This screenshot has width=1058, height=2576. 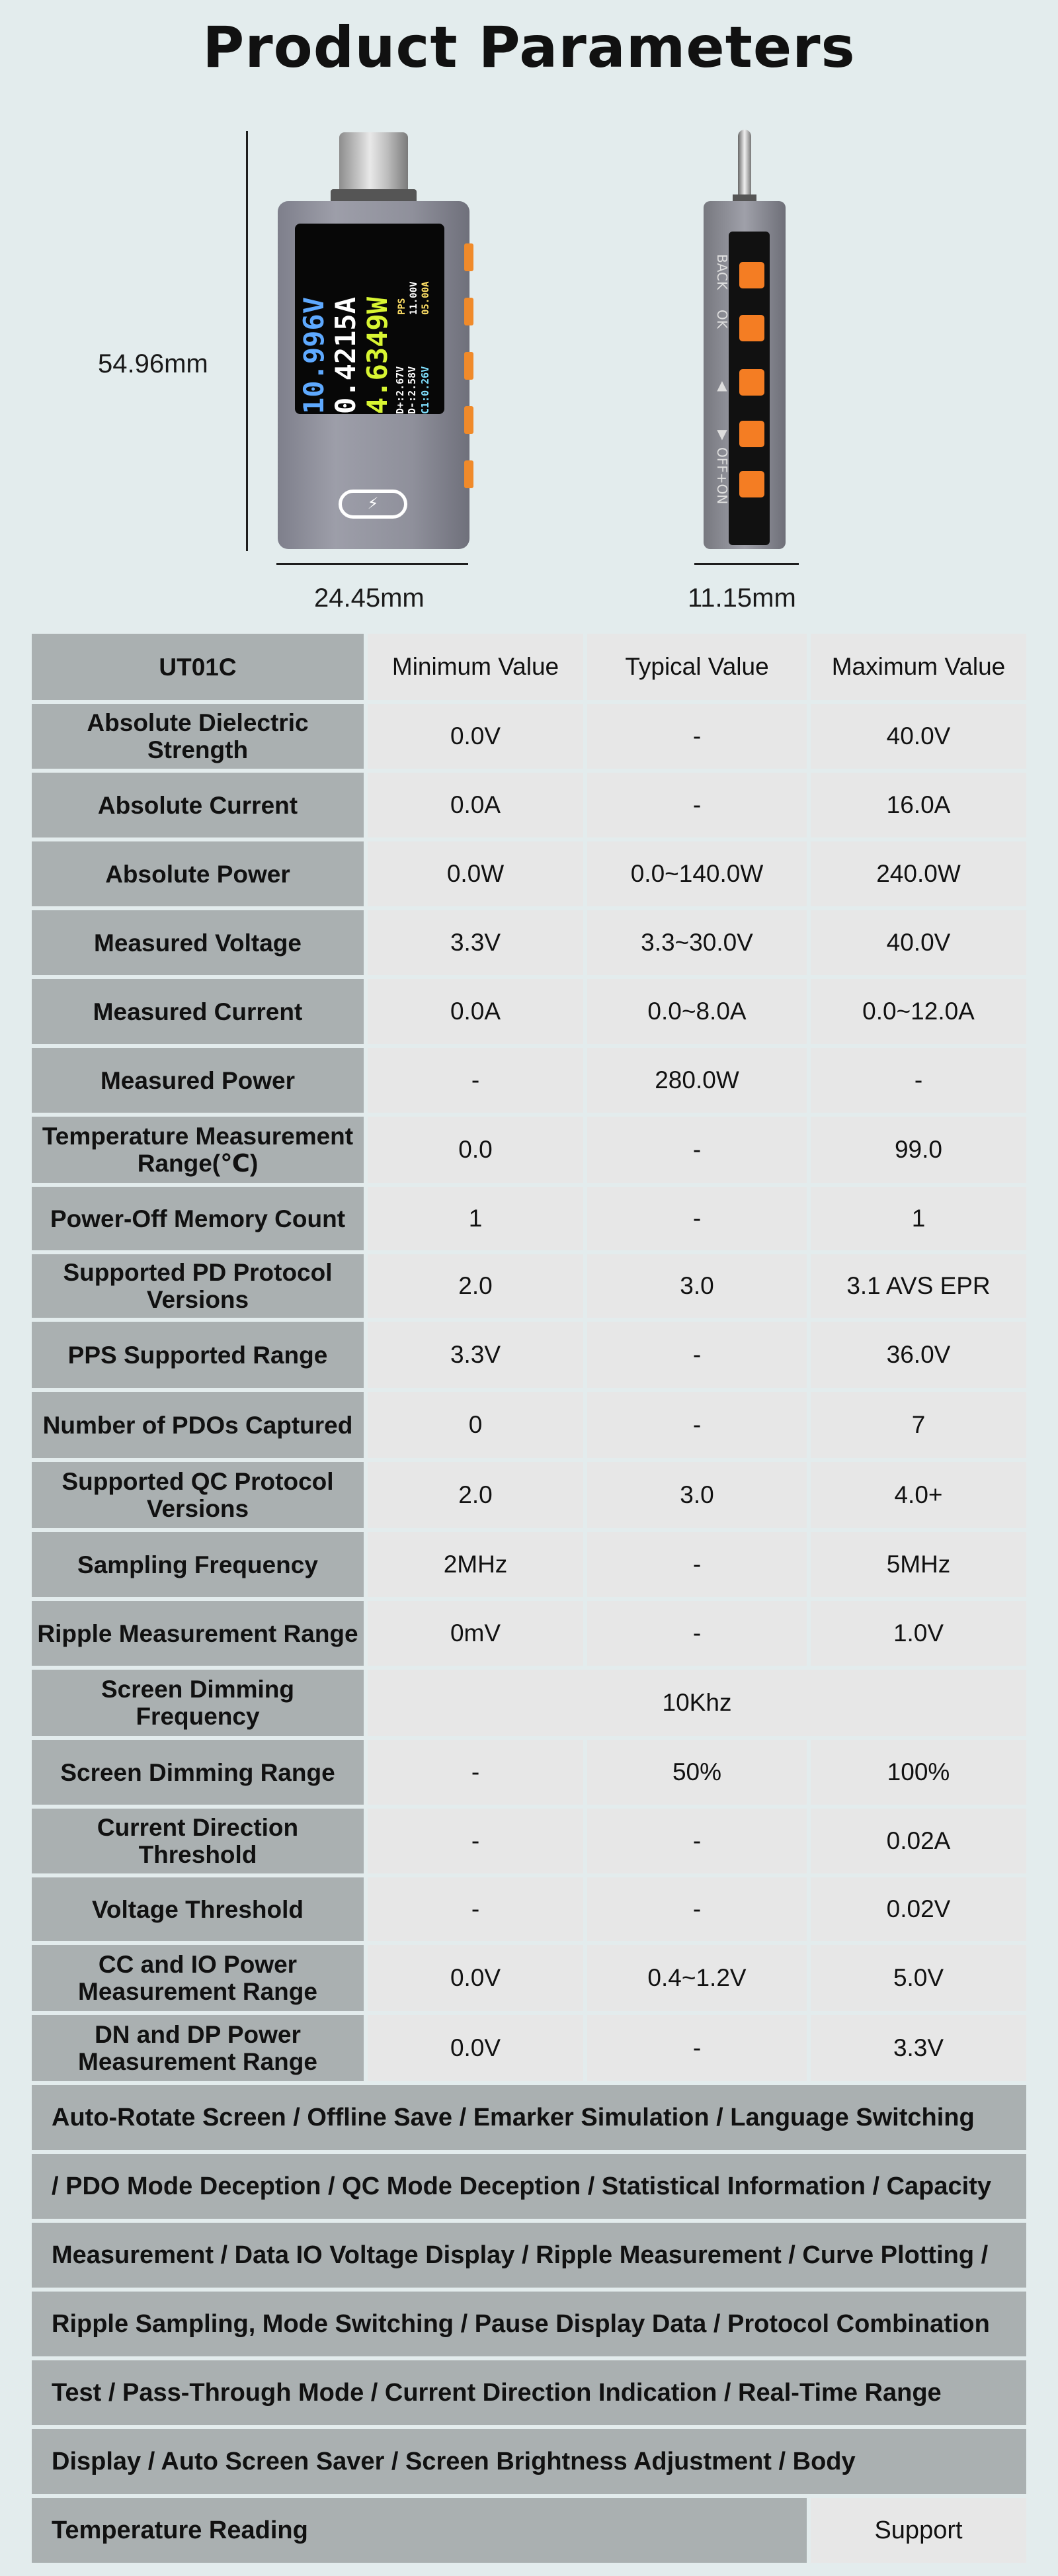 What do you see at coordinates (697, 667) in the screenshot?
I see `table-header-cell: Typical Value` at bounding box center [697, 667].